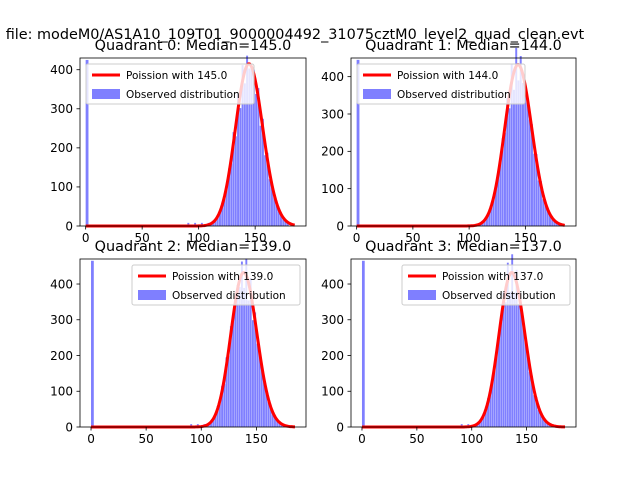 Image resolution: width=640 pixels, height=480 pixels. Describe the element at coordinates (176, 76) in the screenshot. I see `legend-label: Poission with 145.0` at that location.